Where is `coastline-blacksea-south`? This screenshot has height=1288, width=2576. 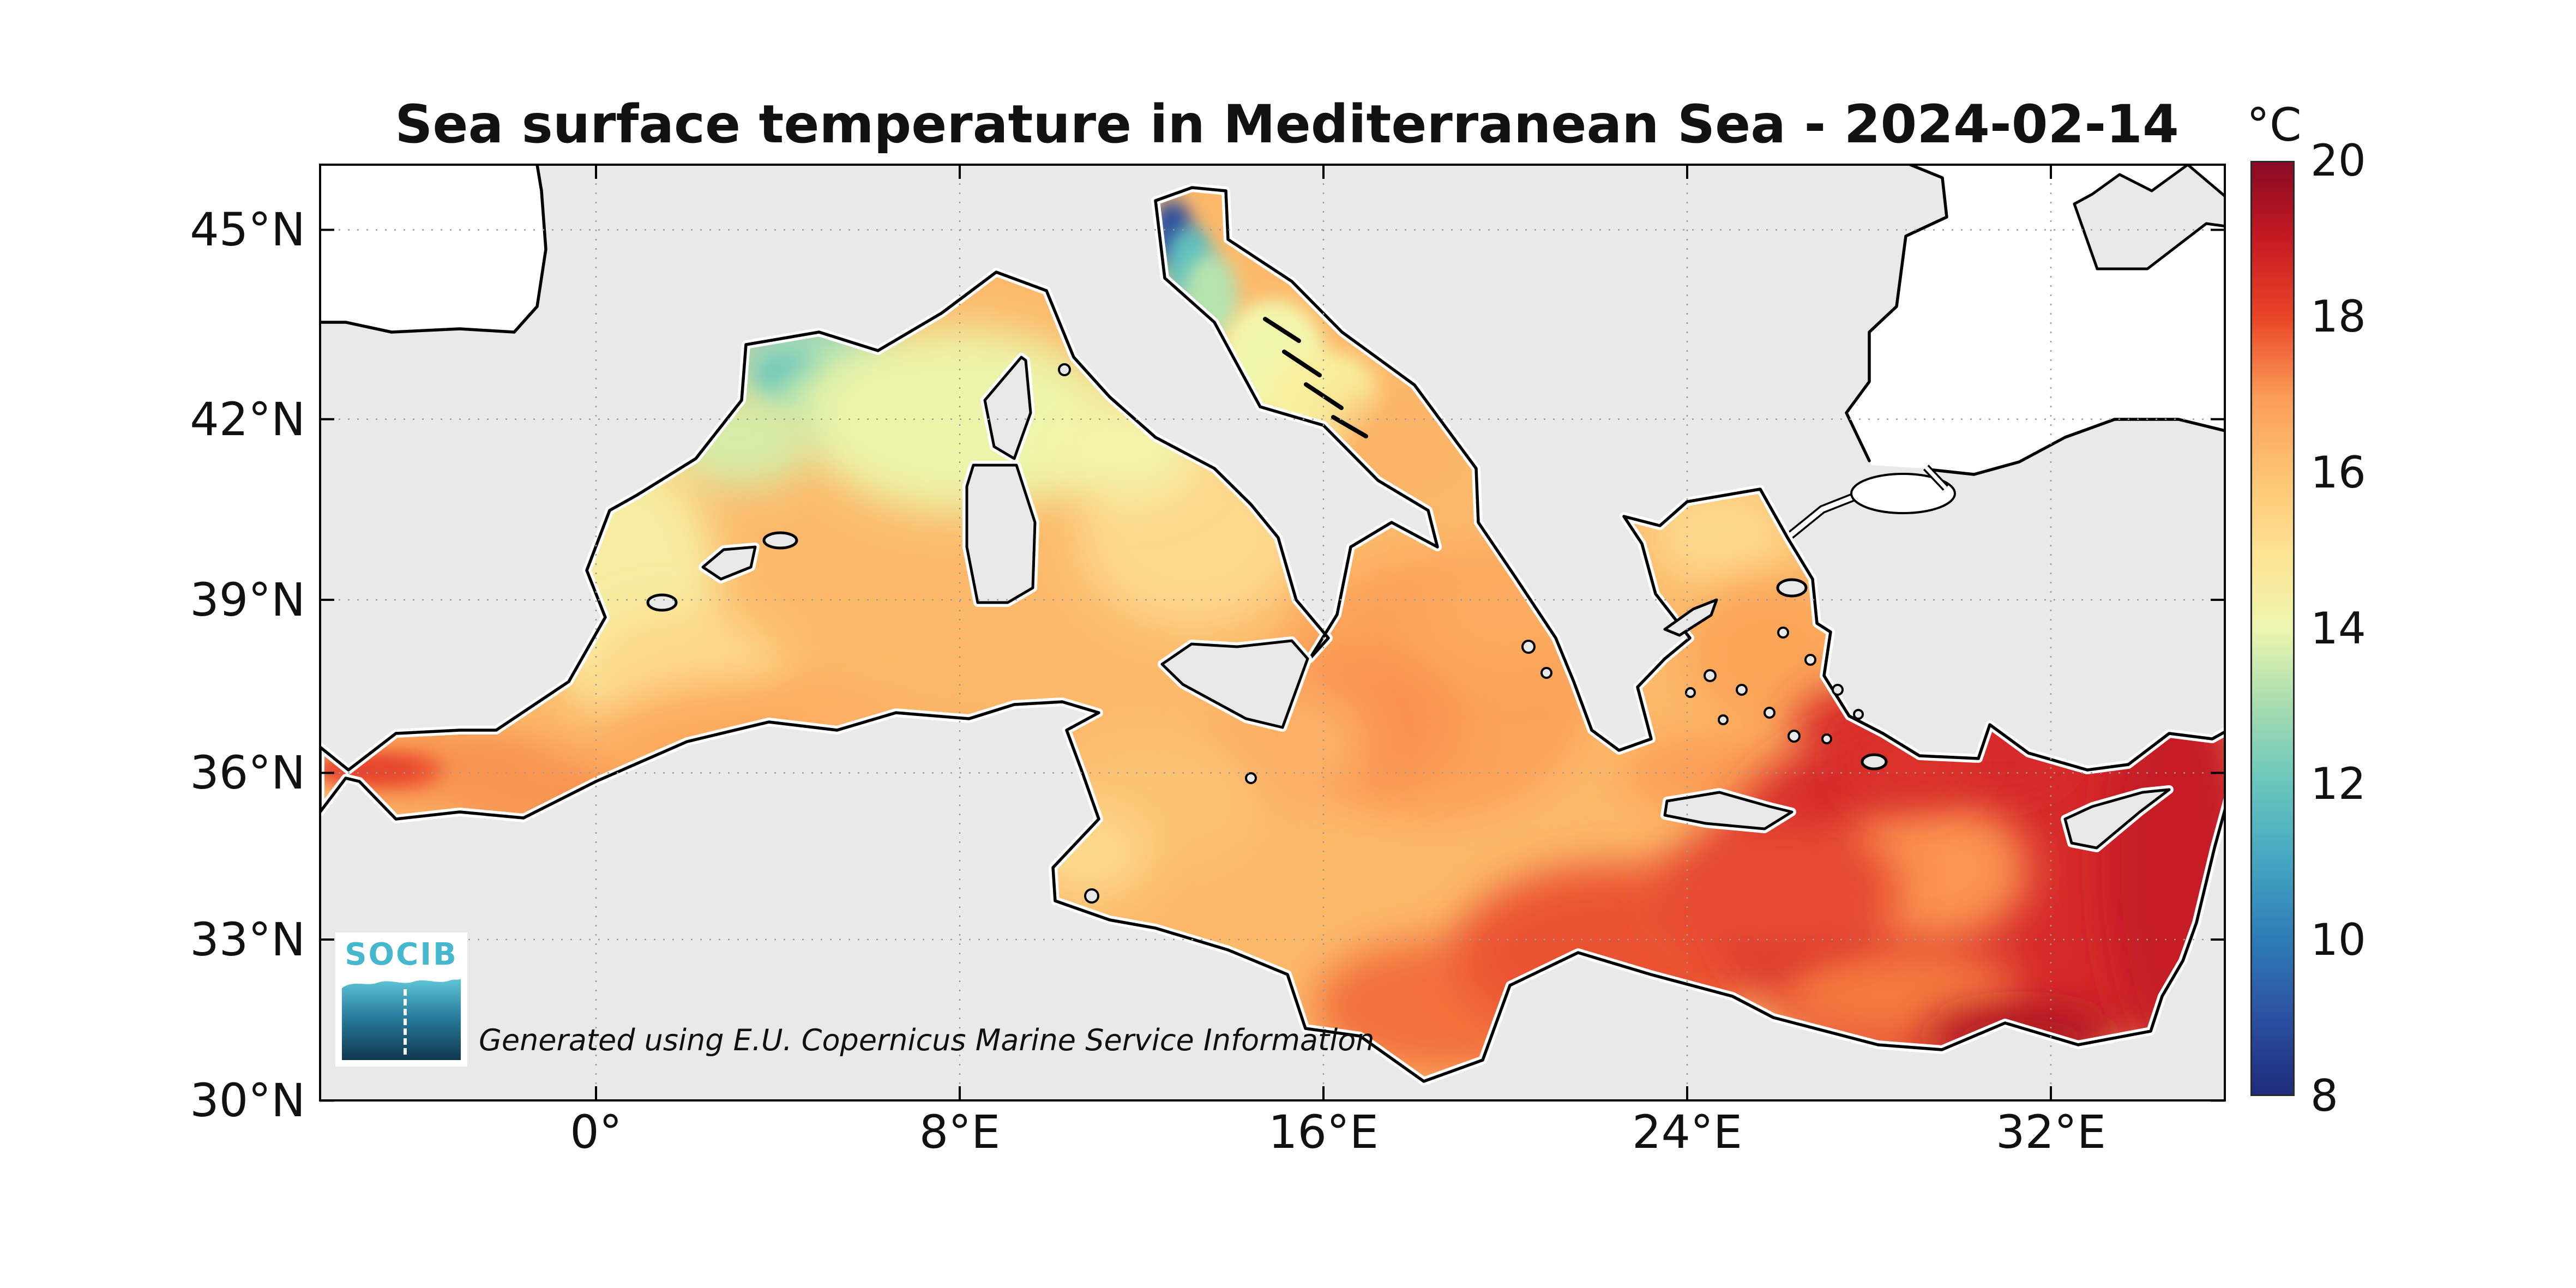 coastline-blacksea-south is located at coordinates (2076, 447).